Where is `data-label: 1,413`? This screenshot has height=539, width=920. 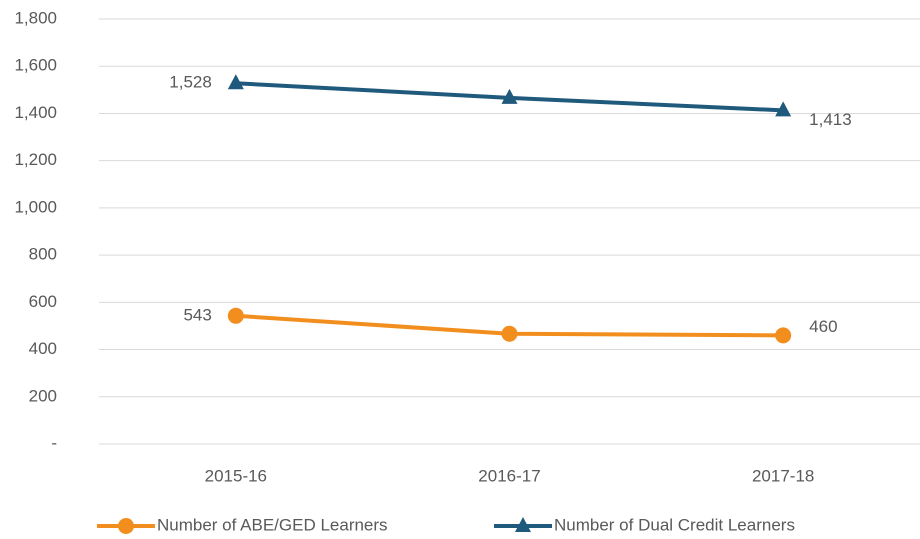 data-label: 1,413 is located at coordinates (830, 119).